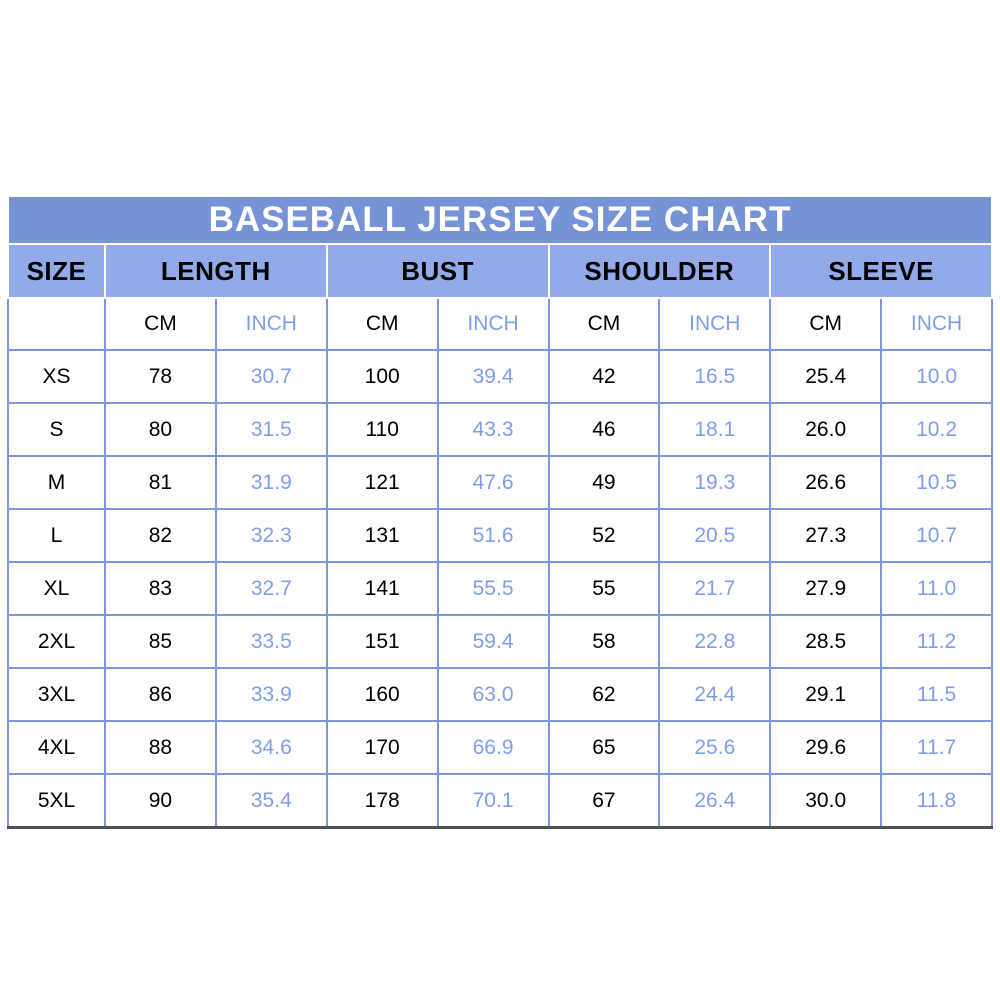 This screenshot has height=1000, width=1000. Describe the element at coordinates (715, 747) in the screenshot. I see `cell-shoulder-inch: 25.6` at that location.